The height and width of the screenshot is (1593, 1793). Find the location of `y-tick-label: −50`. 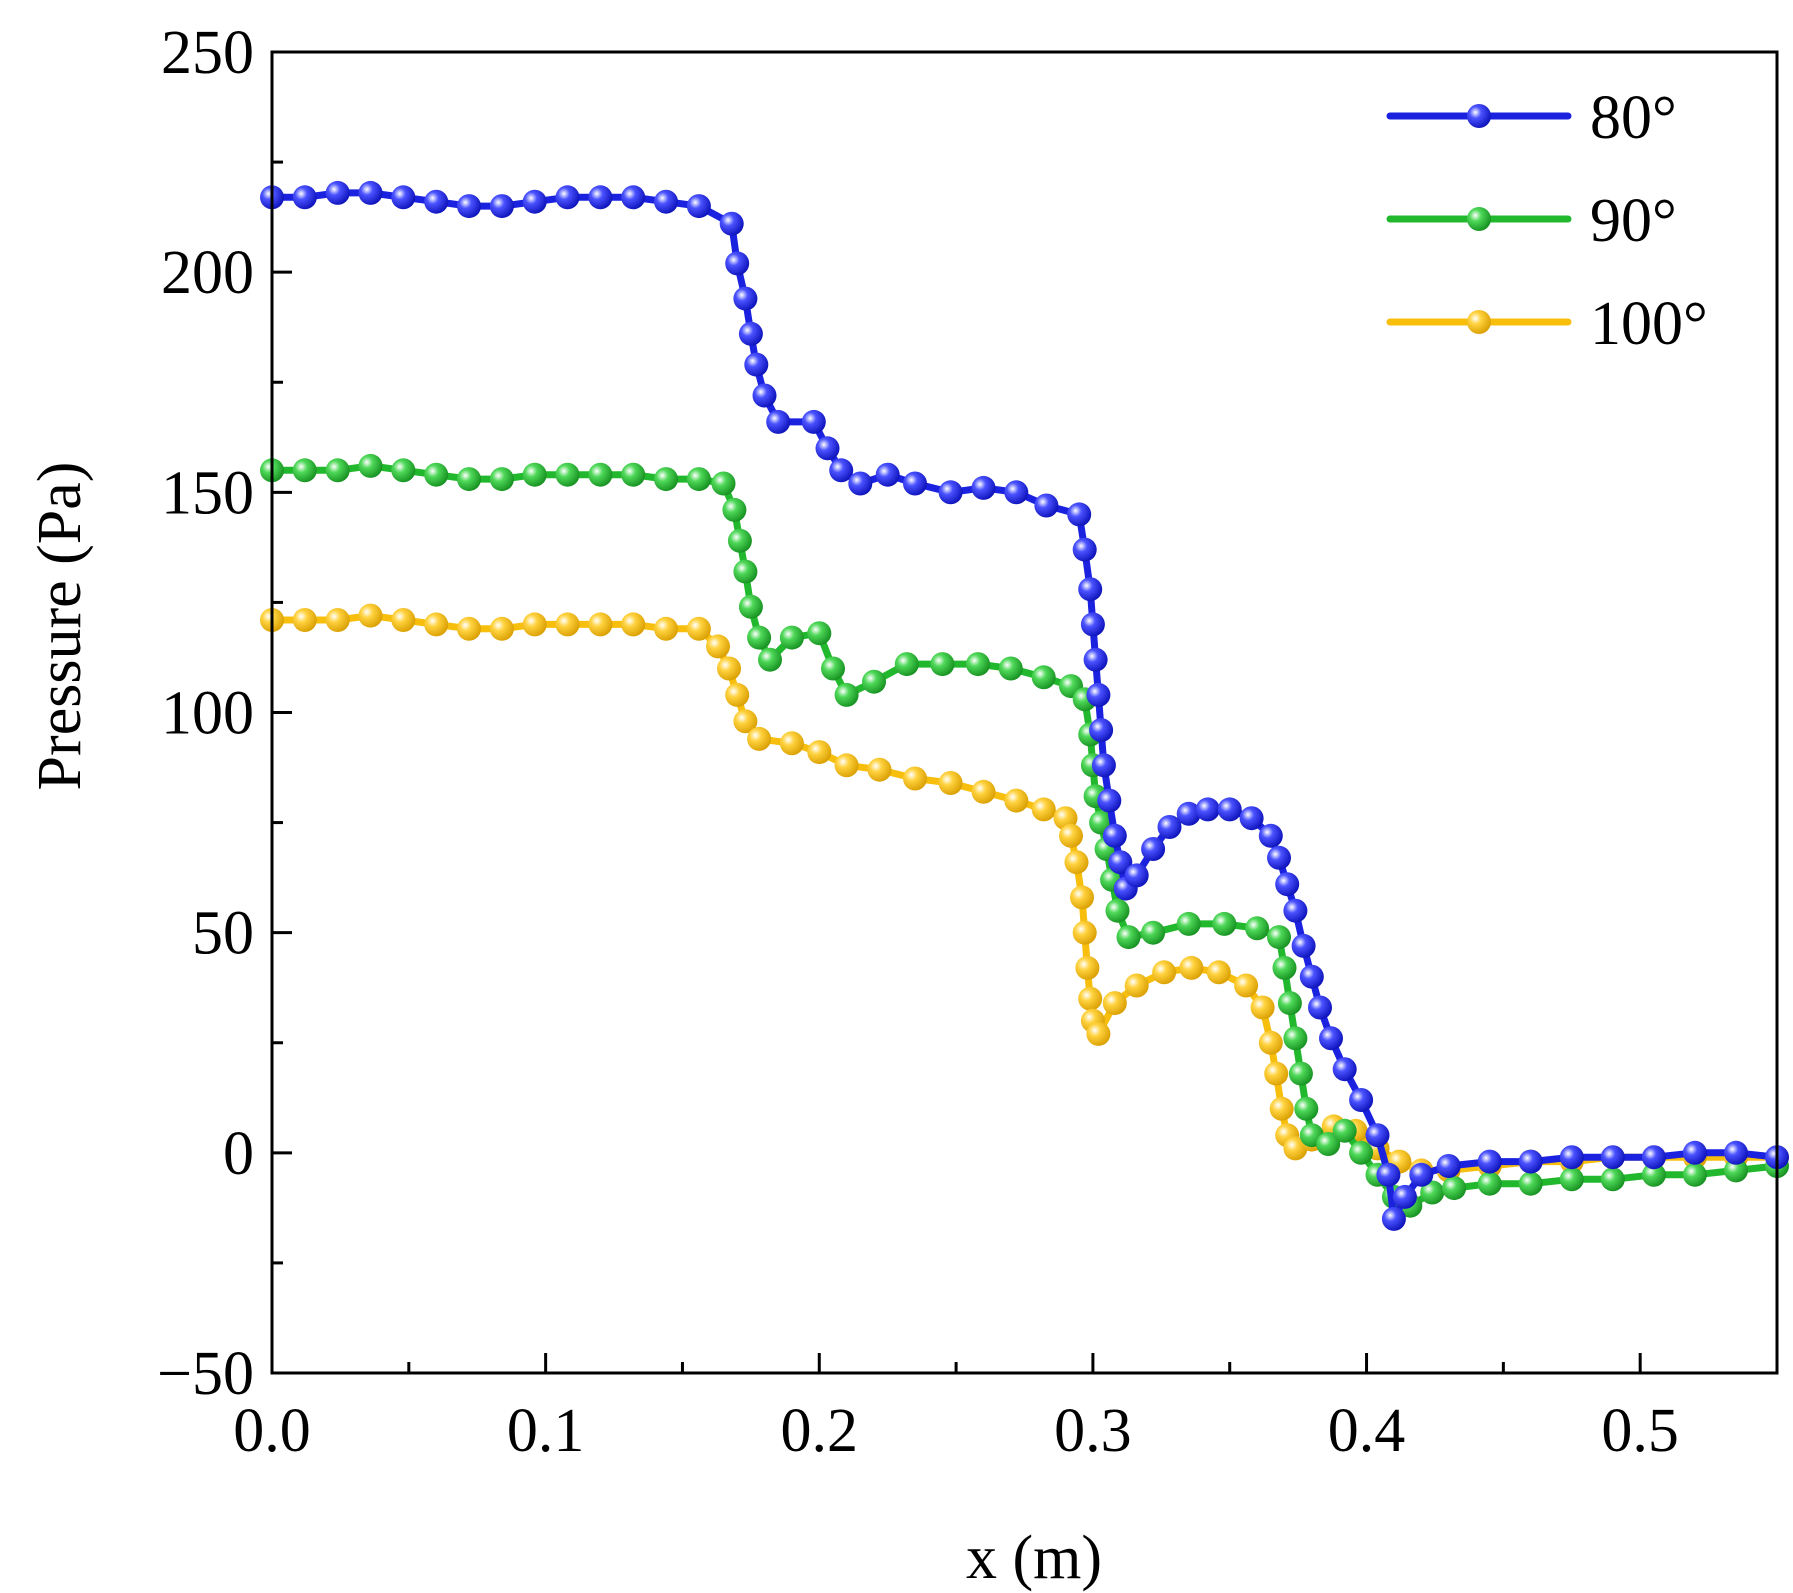

y-tick-label: −50 is located at coordinates (205, 1374).